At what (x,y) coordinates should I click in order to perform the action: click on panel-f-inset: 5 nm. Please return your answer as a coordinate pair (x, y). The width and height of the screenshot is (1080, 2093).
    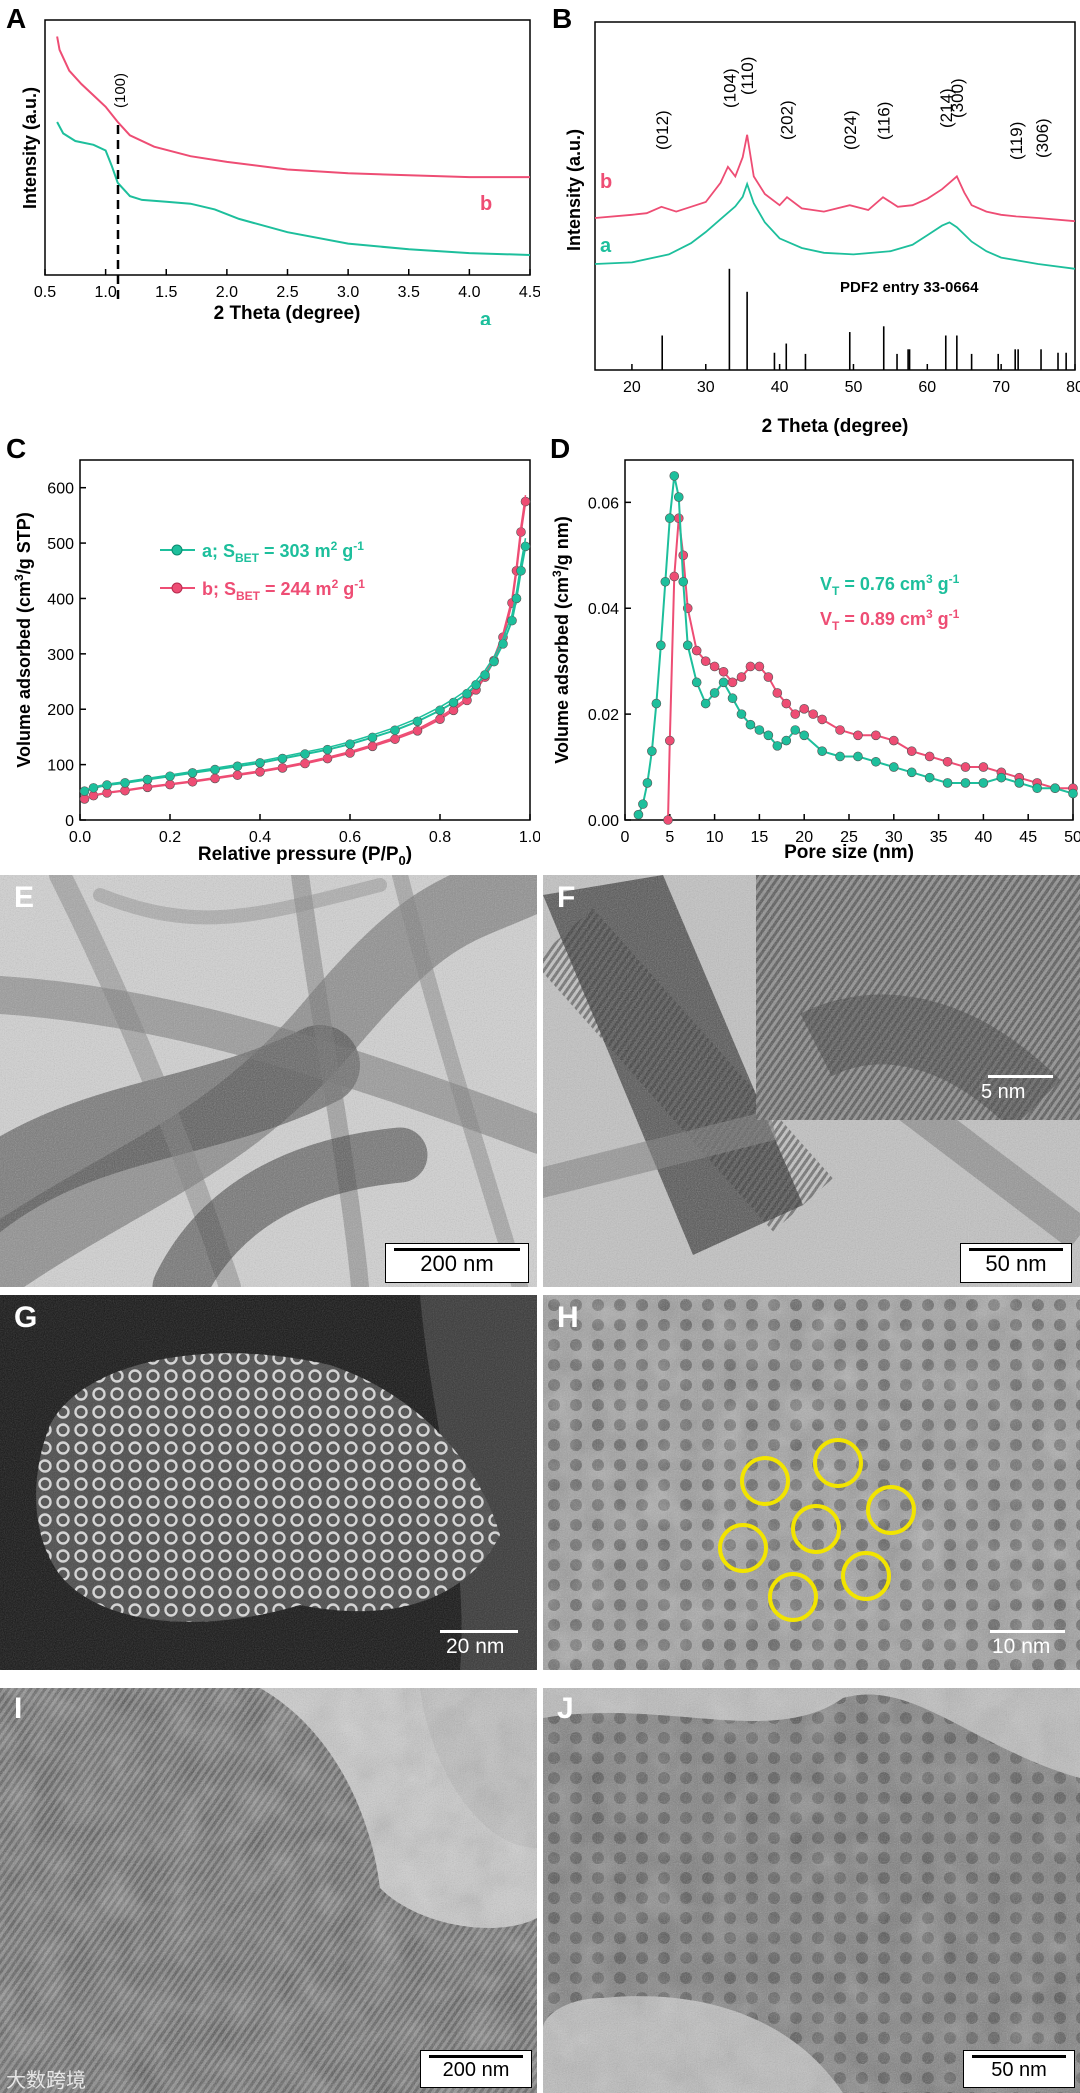
    Looking at the image, I should click on (918, 997).